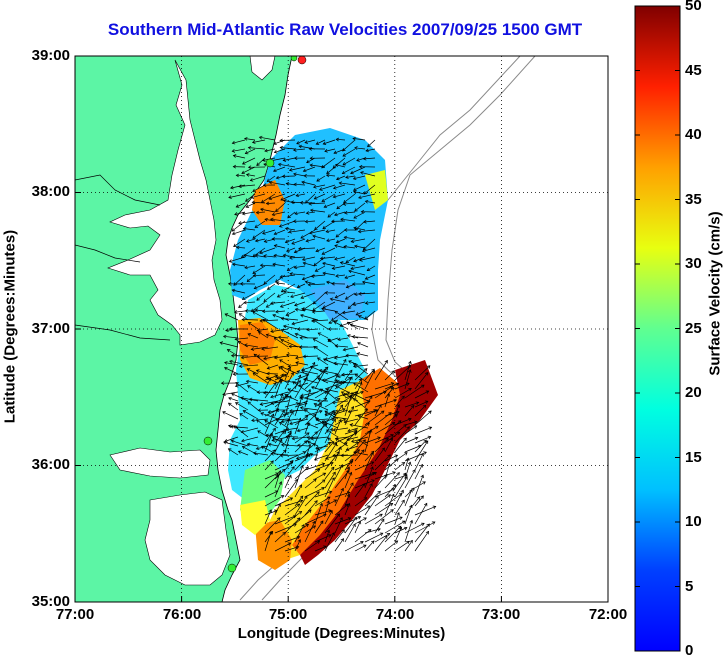  Describe the element at coordinates (10, 326) in the screenshot. I see `y-axis-label: Latitude (Degrees:Minutes)` at that location.